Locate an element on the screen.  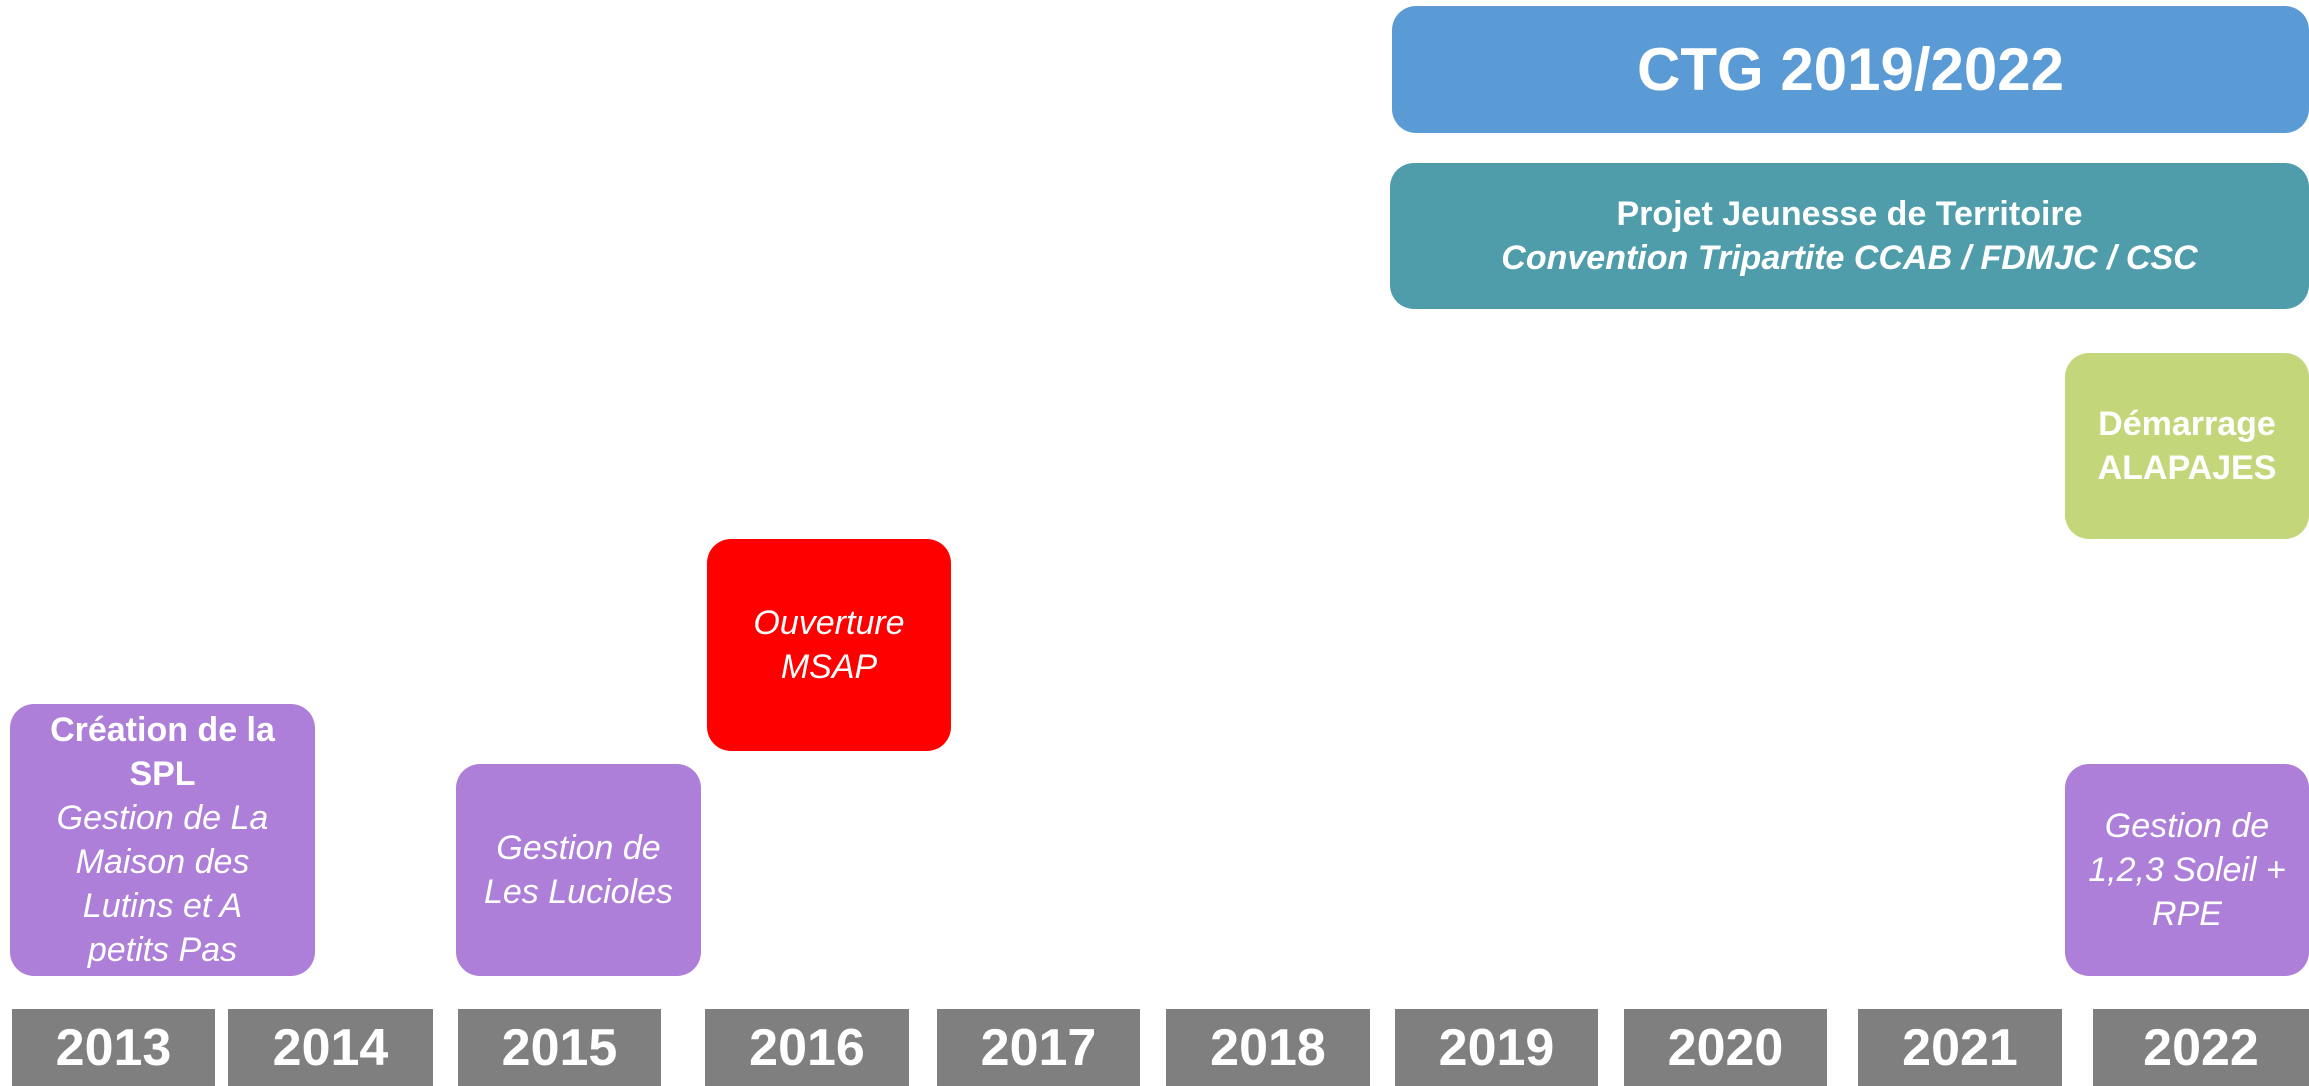
event-title: ALAPAJES is located at coordinates (2187, 468).